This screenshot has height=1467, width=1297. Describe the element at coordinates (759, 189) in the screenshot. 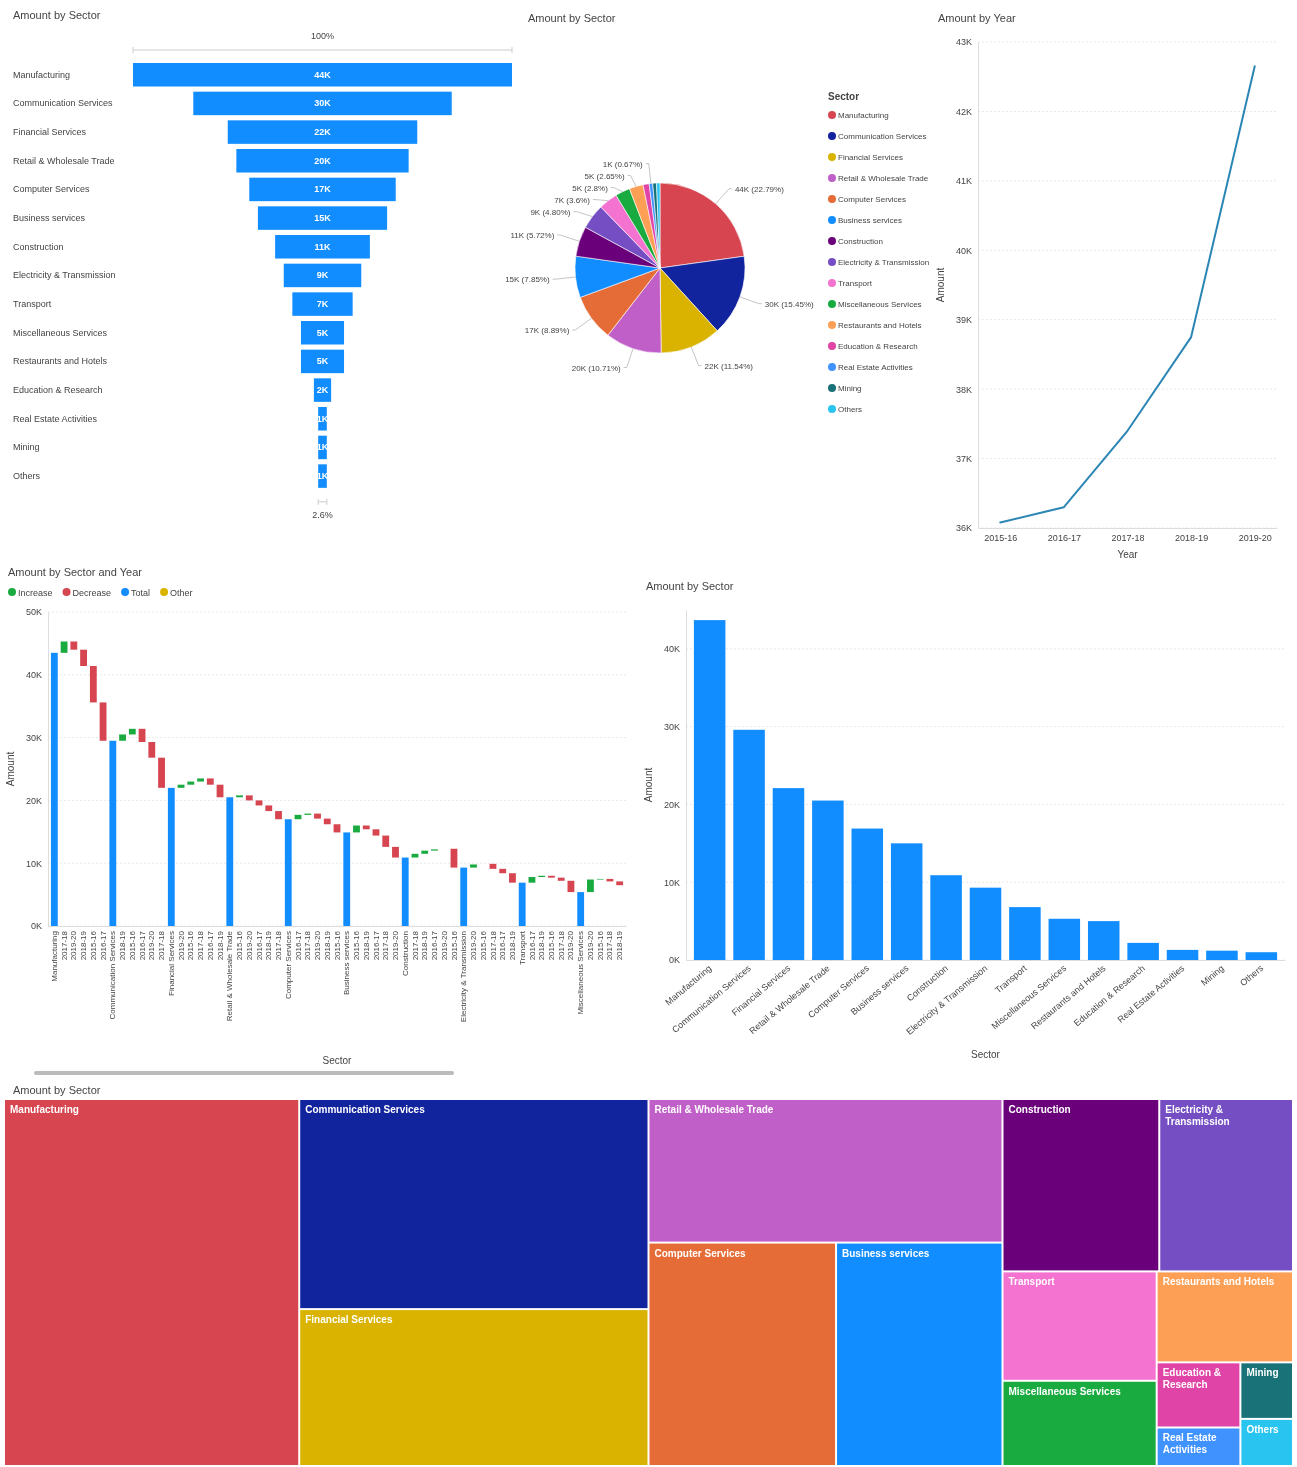

I see `data-label: 44K (22.79%)` at that location.